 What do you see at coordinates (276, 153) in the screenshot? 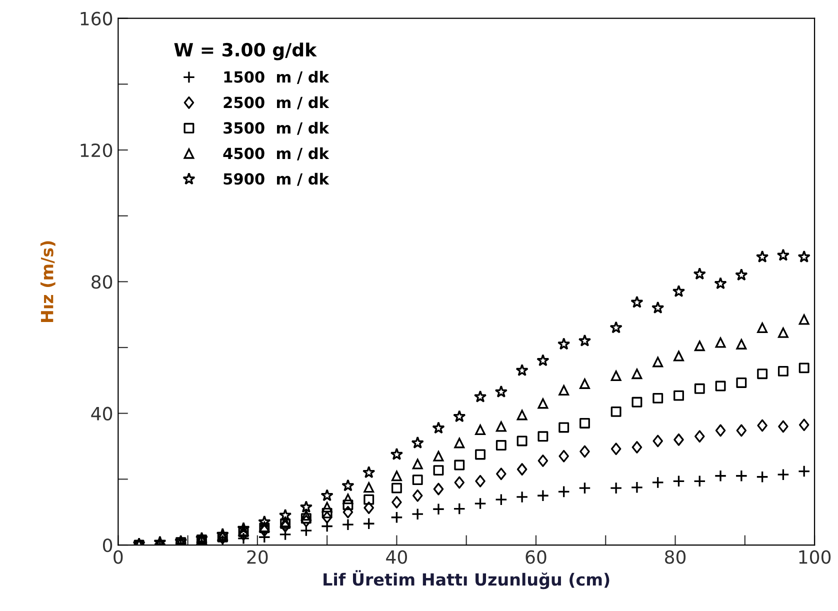
I see `legend-label: 4500 m / dk` at bounding box center [276, 153].